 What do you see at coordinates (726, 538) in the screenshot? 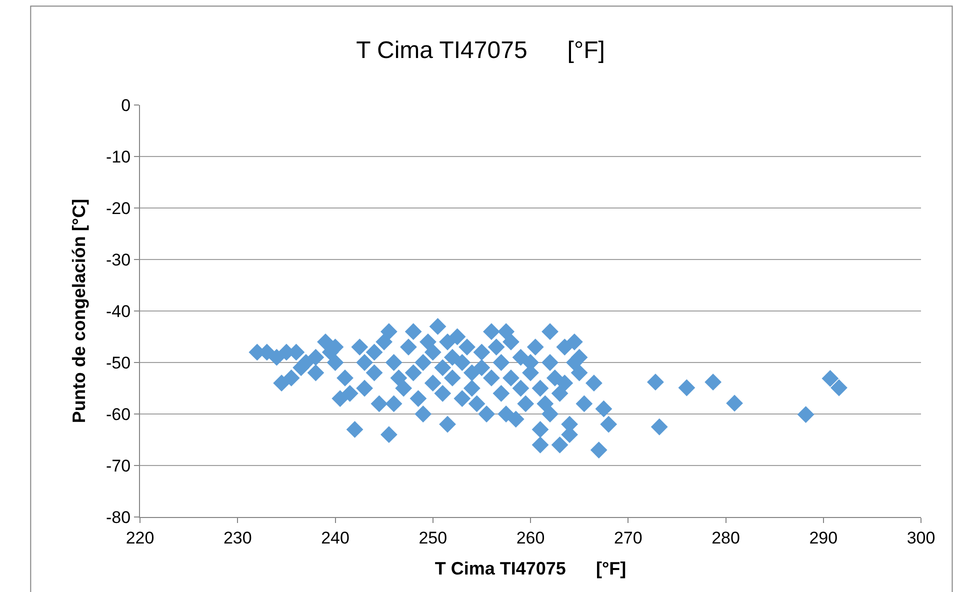
I see `x-tick-label: 280` at bounding box center [726, 538].